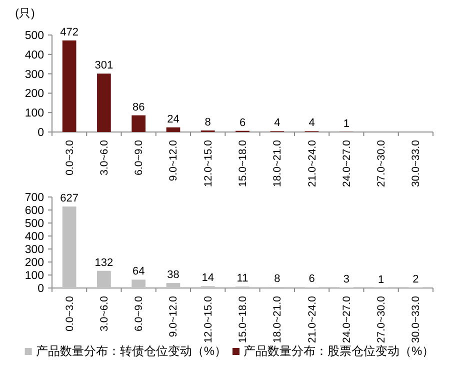  Describe the element at coordinates (173, 275) in the screenshot. I see `data-label: 38` at that location.